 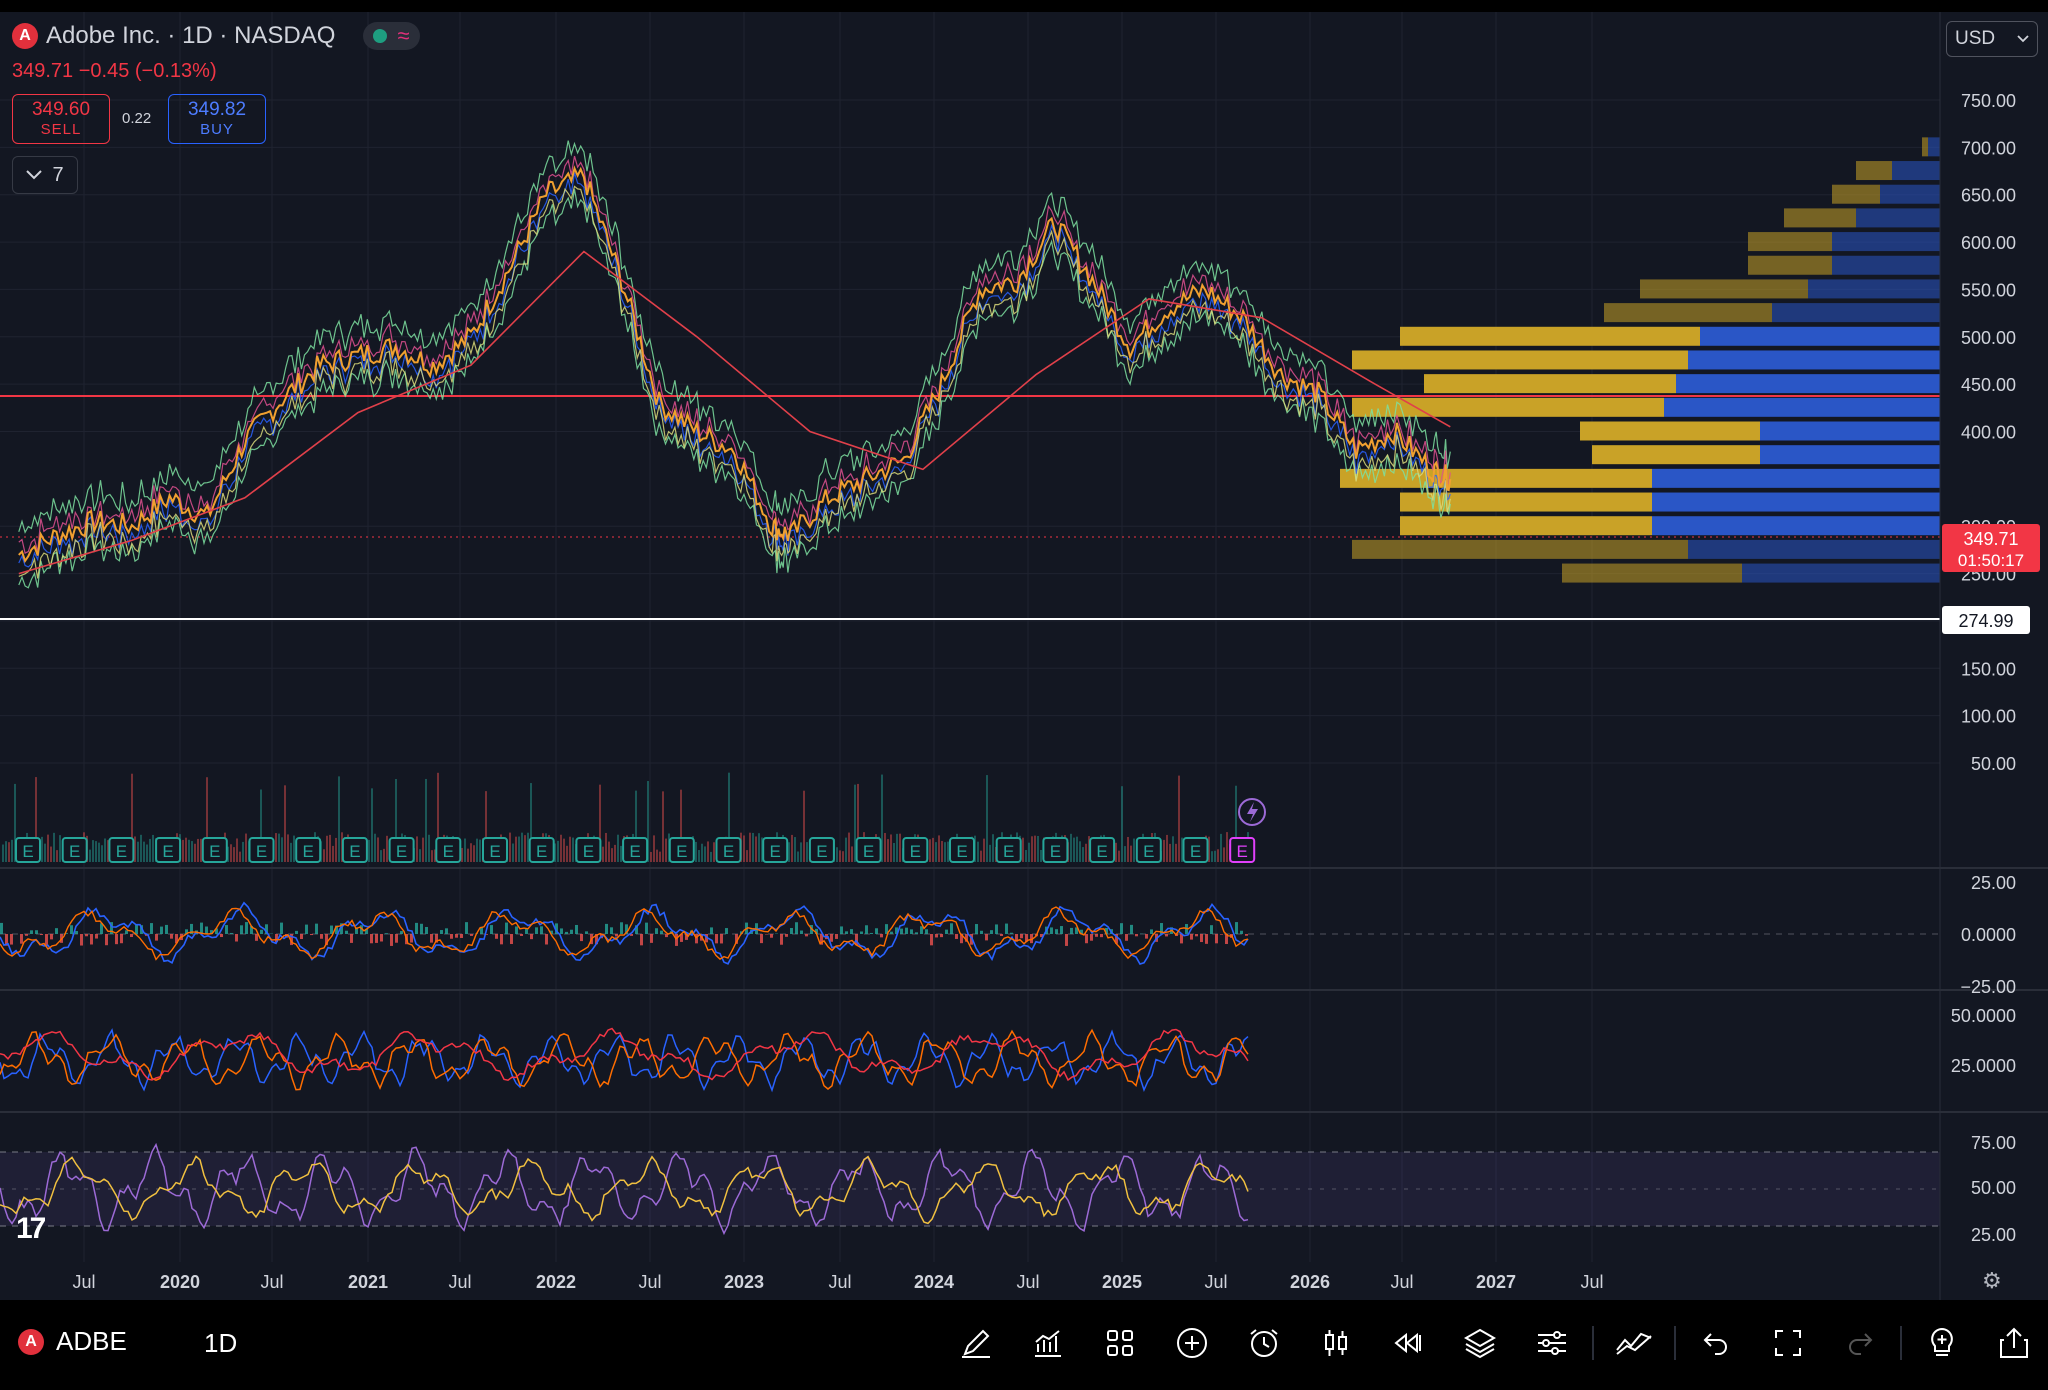 I want to click on indicators-collapse-button: 7, so click(x=45, y=175).